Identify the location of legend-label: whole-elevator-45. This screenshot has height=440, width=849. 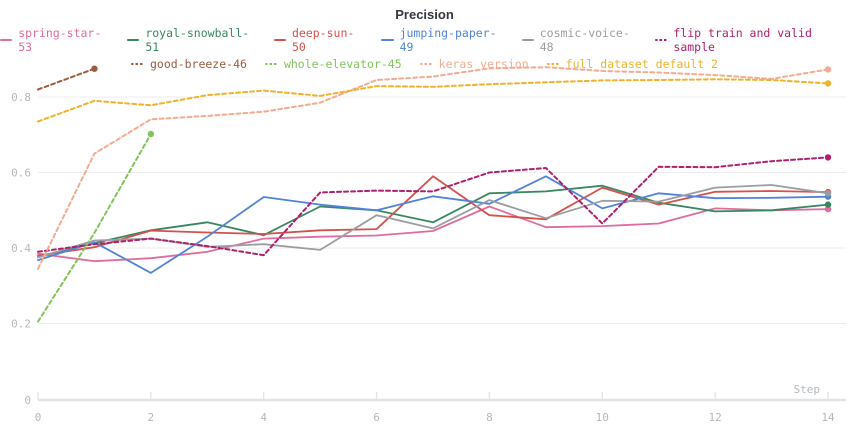
(342, 64).